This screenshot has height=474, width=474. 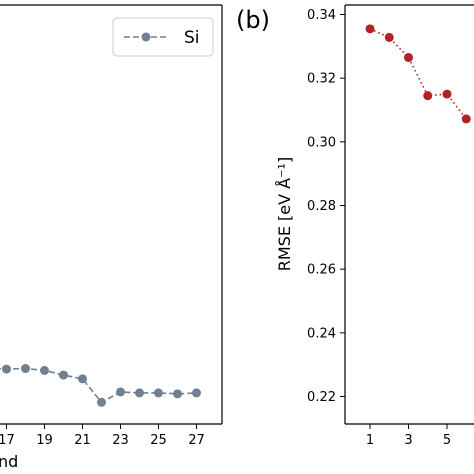 What do you see at coordinates (253, 20) in the screenshot?
I see `panel-b-label: (b)` at bounding box center [253, 20].